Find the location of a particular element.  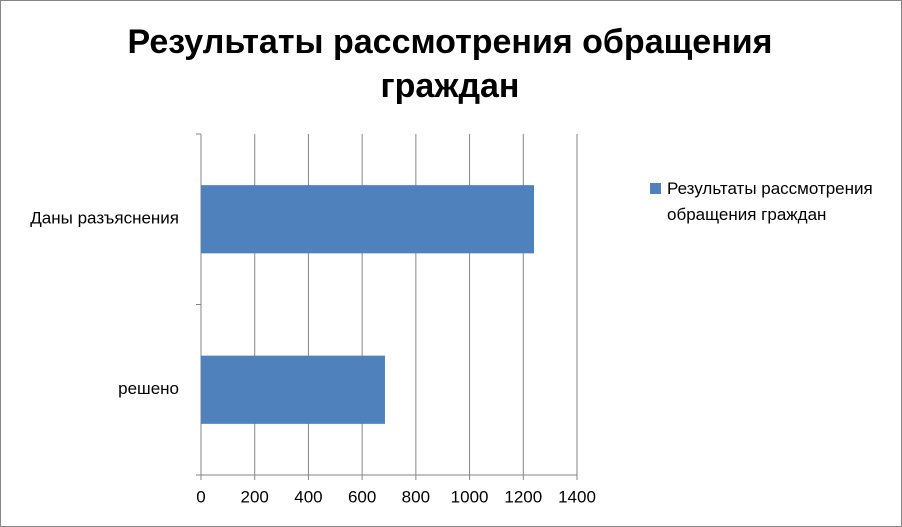

y-tick-label: Даны разъяснения is located at coordinates (104, 218).